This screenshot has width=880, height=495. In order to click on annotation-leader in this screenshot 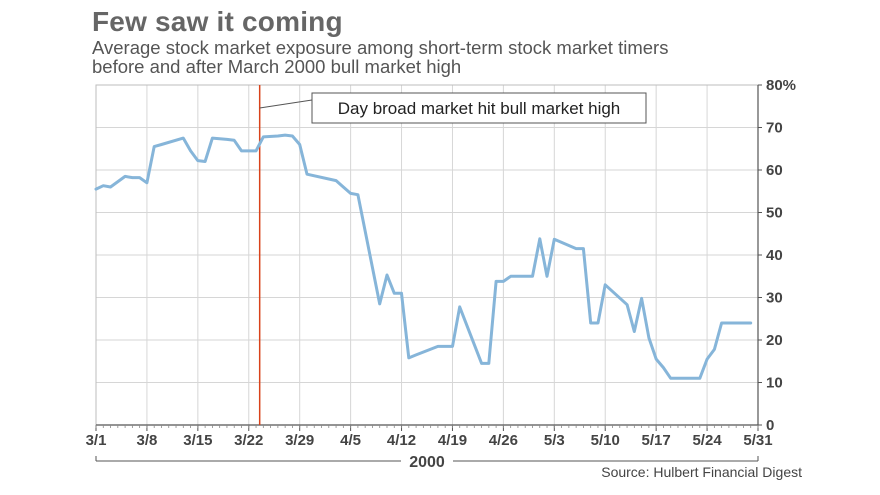, I will do `click(286, 104)`.